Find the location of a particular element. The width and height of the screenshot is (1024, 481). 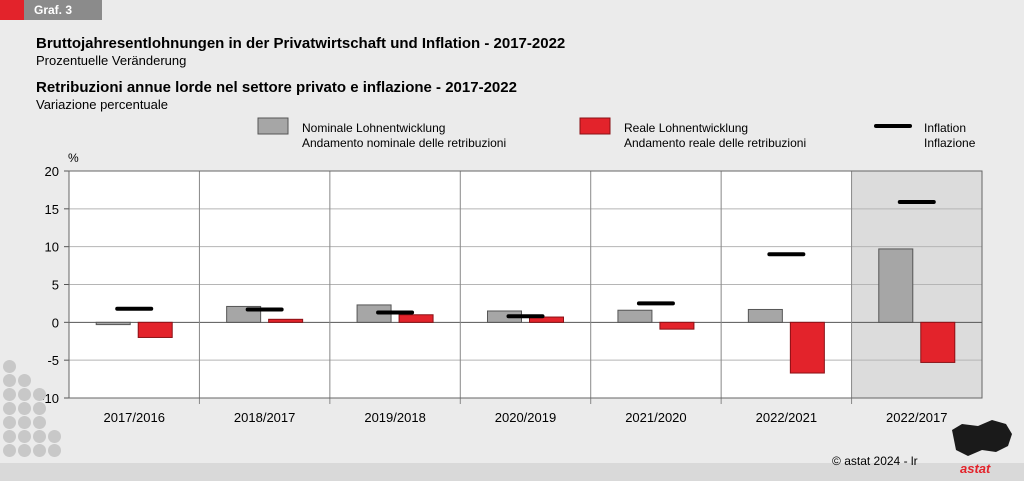

category-label: 2020/2019 is located at coordinates (525, 417).